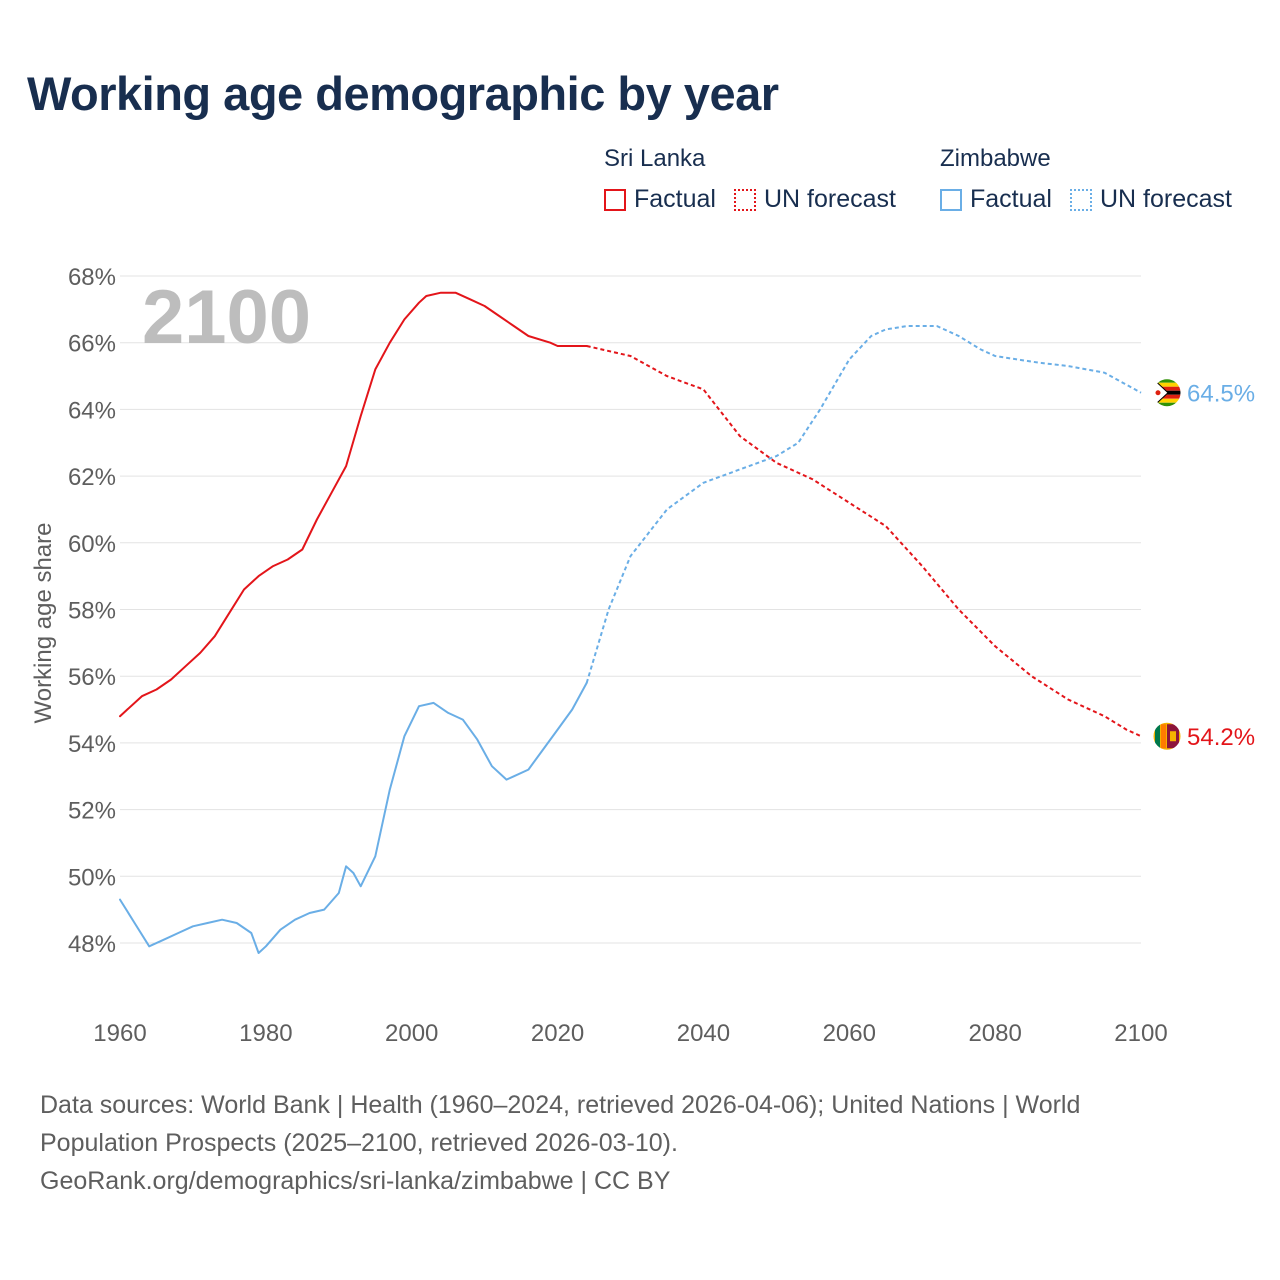 The height and width of the screenshot is (1280, 1280). What do you see at coordinates (849, 1033) in the screenshot?
I see `x-tick-label: 2060` at bounding box center [849, 1033].